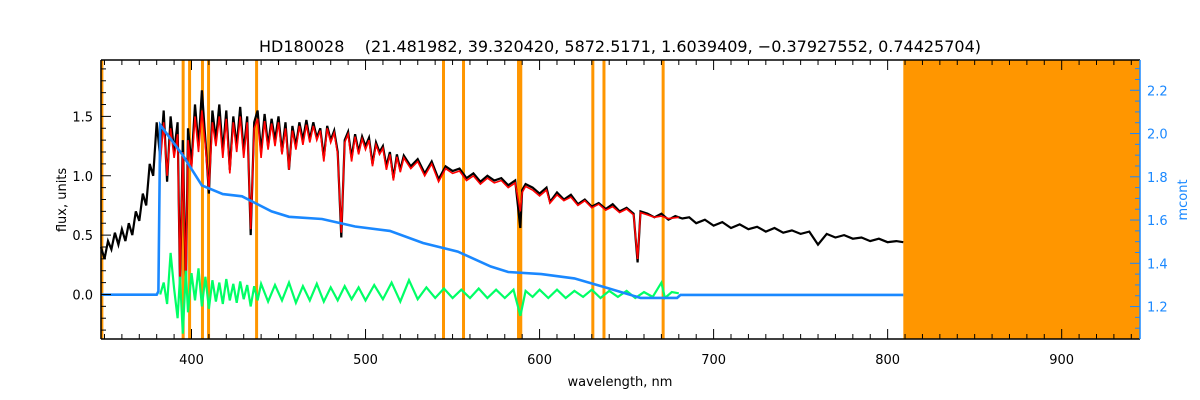  I want to click on x-tick-label: 900, so click(1061, 360).